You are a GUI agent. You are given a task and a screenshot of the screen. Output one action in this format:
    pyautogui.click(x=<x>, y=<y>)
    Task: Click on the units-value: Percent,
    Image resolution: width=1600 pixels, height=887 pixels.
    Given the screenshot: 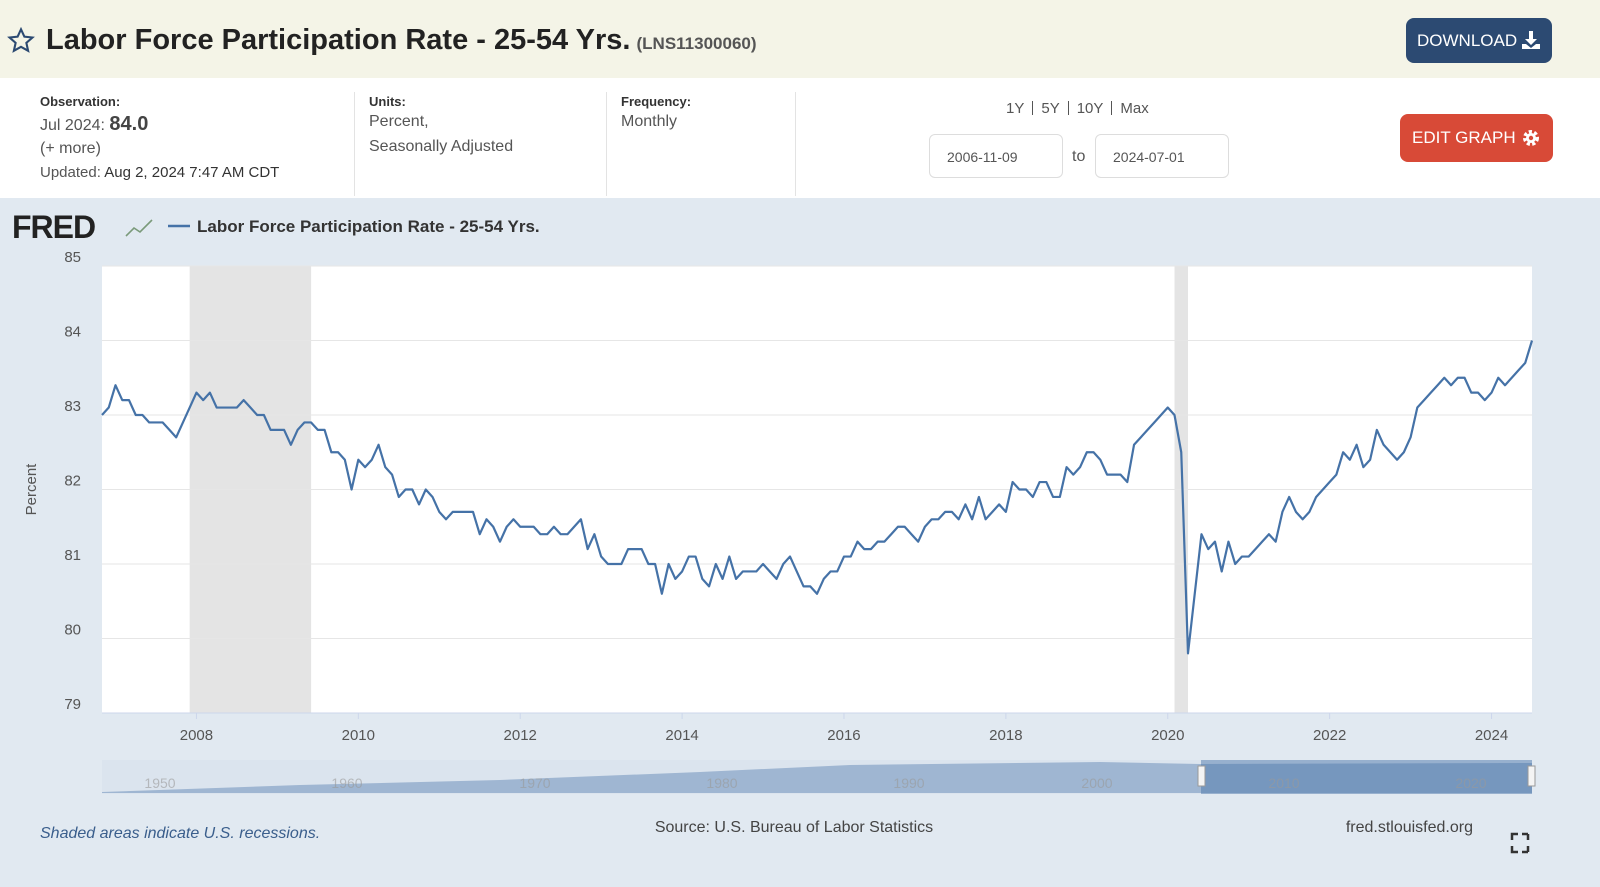 What is the action you would take?
    pyautogui.click(x=399, y=121)
    